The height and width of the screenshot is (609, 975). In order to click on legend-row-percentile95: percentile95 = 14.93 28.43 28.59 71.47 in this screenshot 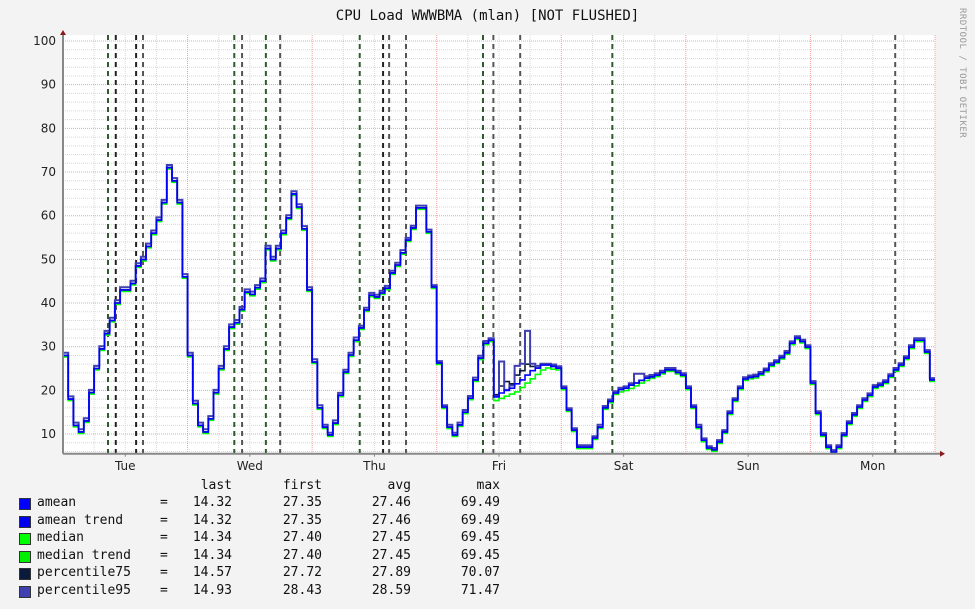, I will do `click(300, 591)`.